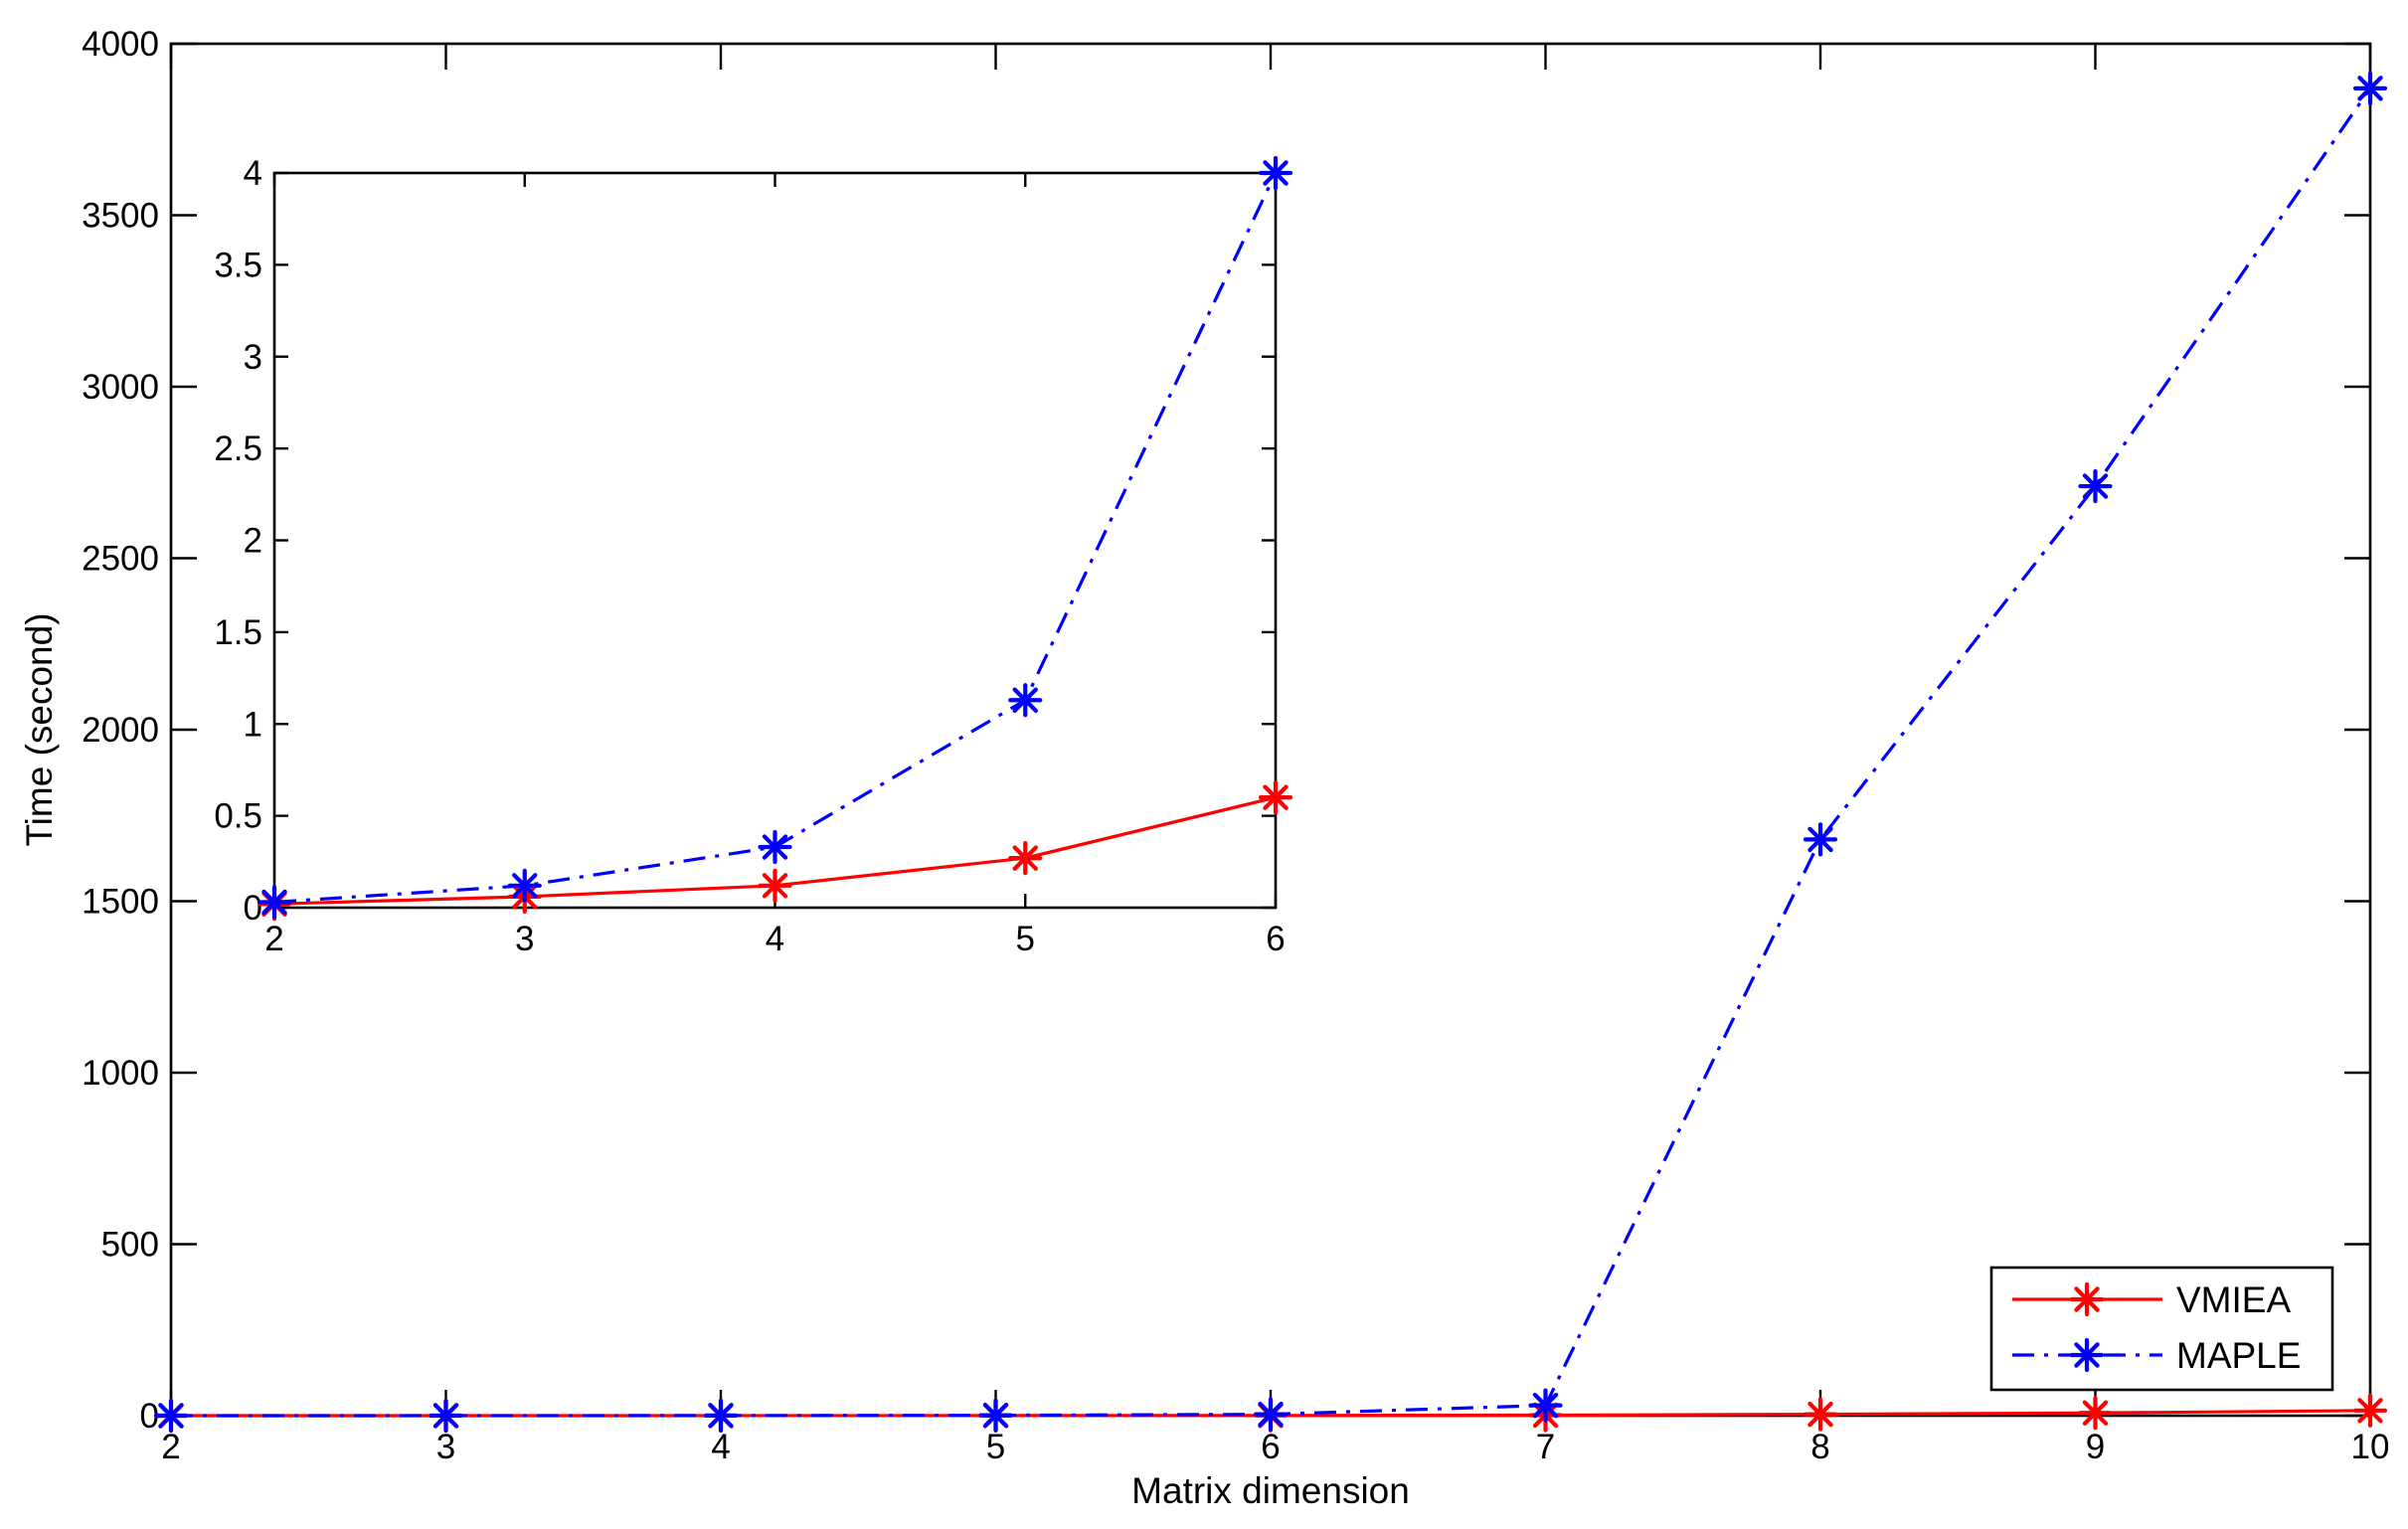 Image resolution: width=2408 pixels, height=1529 pixels. What do you see at coordinates (39, 729) in the screenshot?
I see `y-axis-title: Time (second)` at bounding box center [39, 729].